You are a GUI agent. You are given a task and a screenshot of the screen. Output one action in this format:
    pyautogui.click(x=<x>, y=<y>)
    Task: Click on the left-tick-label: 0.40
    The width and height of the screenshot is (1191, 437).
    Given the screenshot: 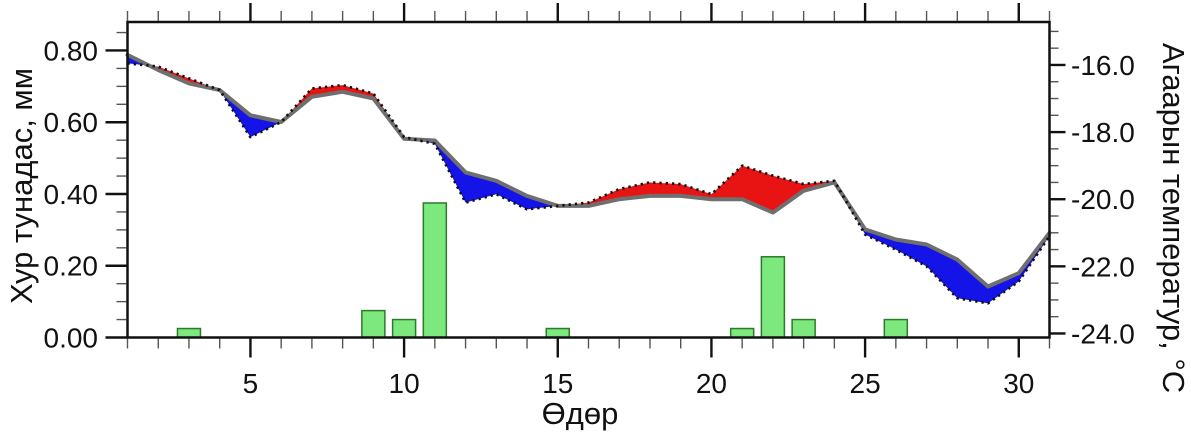 What is the action you would take?
    pyautogui.click(x=71, y=194)
    